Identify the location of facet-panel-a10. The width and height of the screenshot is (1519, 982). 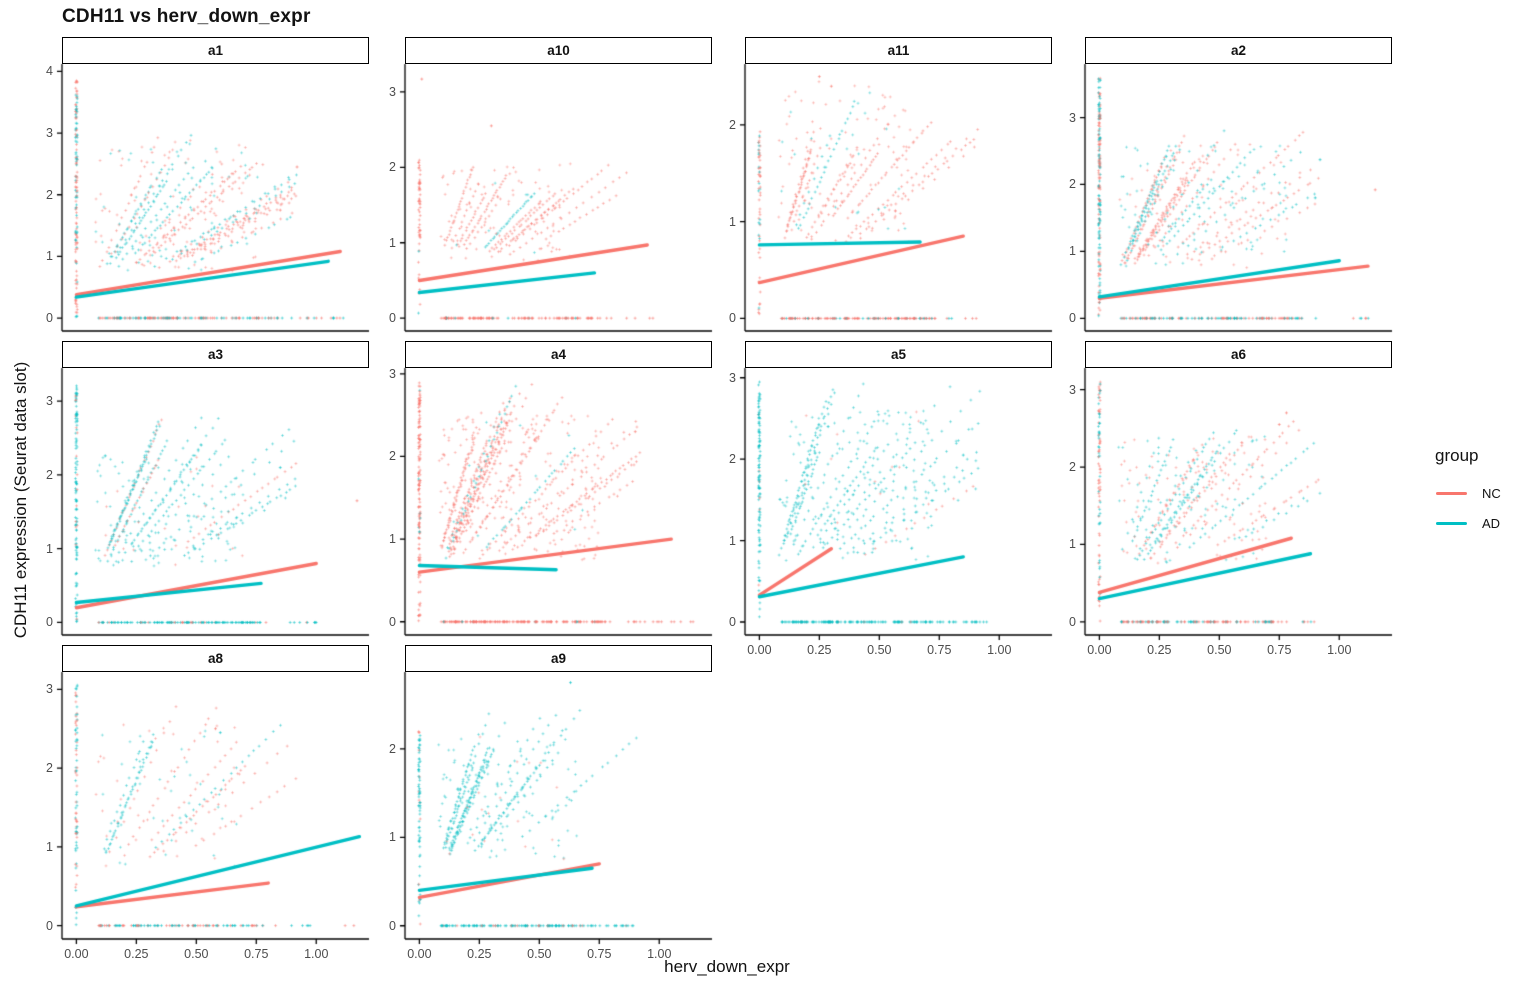
(558, 201).